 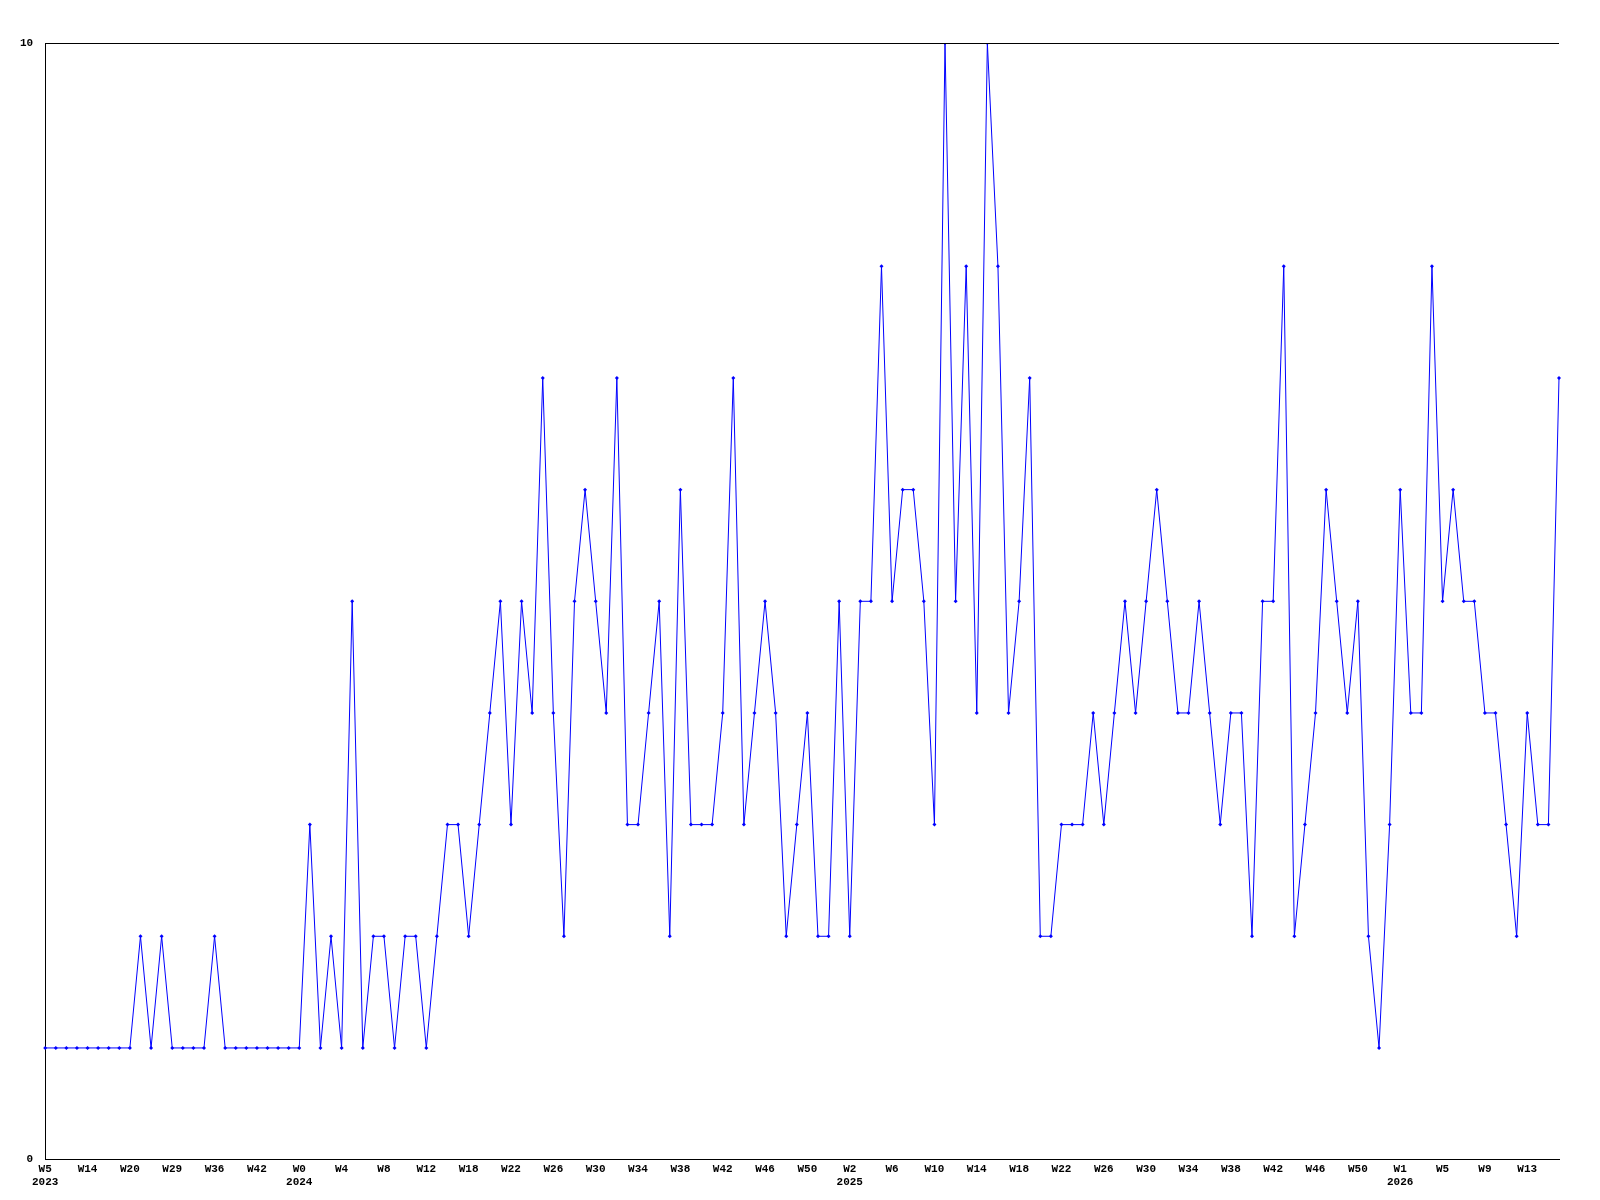 I want to click on x-tick-label: W2 2025, so click(x=850, y=1175).